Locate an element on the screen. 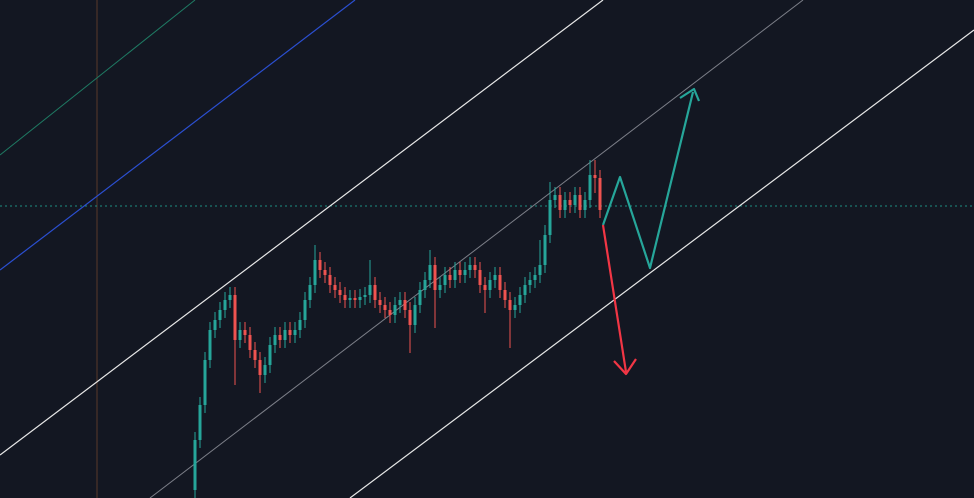 This screenshot has height=498, width=974. arrowhead-up is located at coordinates (690, 94).